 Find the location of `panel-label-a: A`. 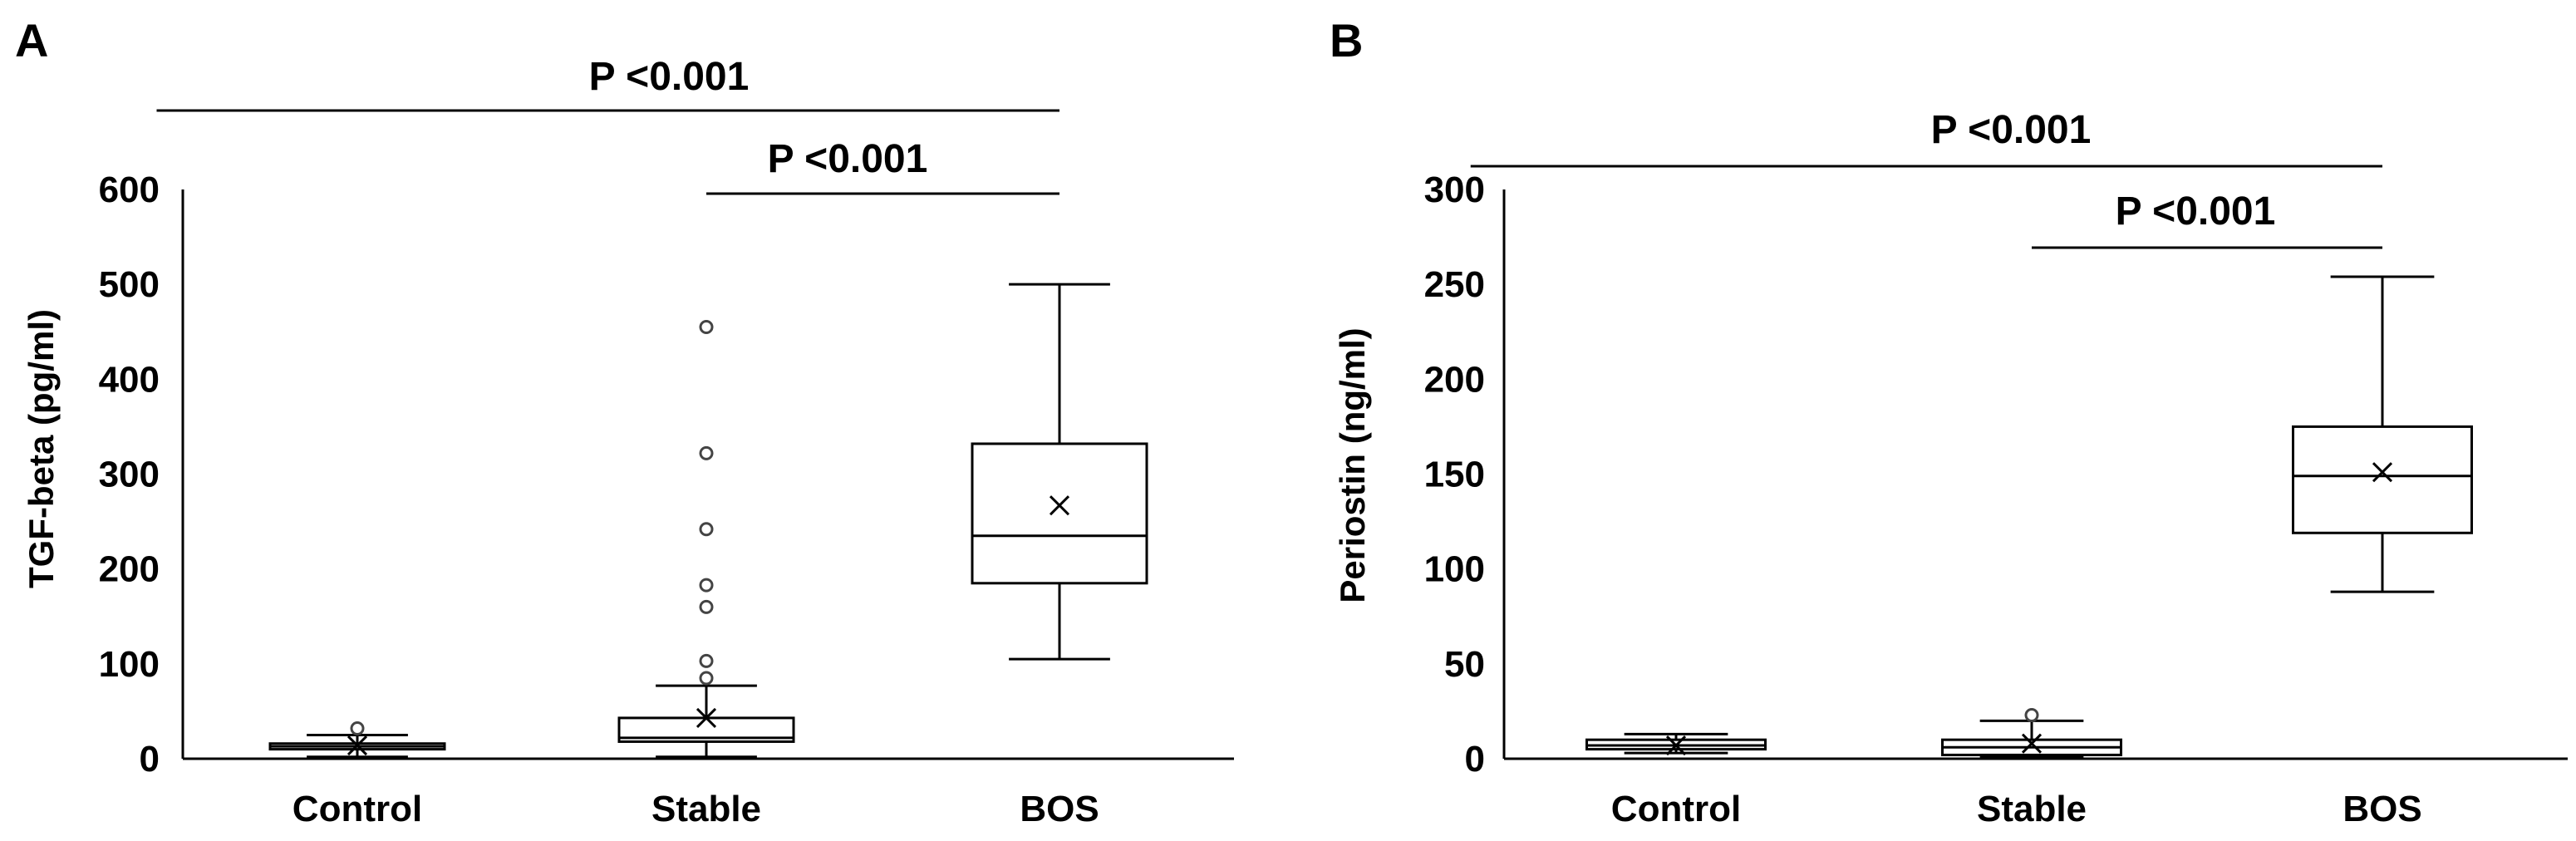

panel-label-a: A is located at coordinates (32, 40).